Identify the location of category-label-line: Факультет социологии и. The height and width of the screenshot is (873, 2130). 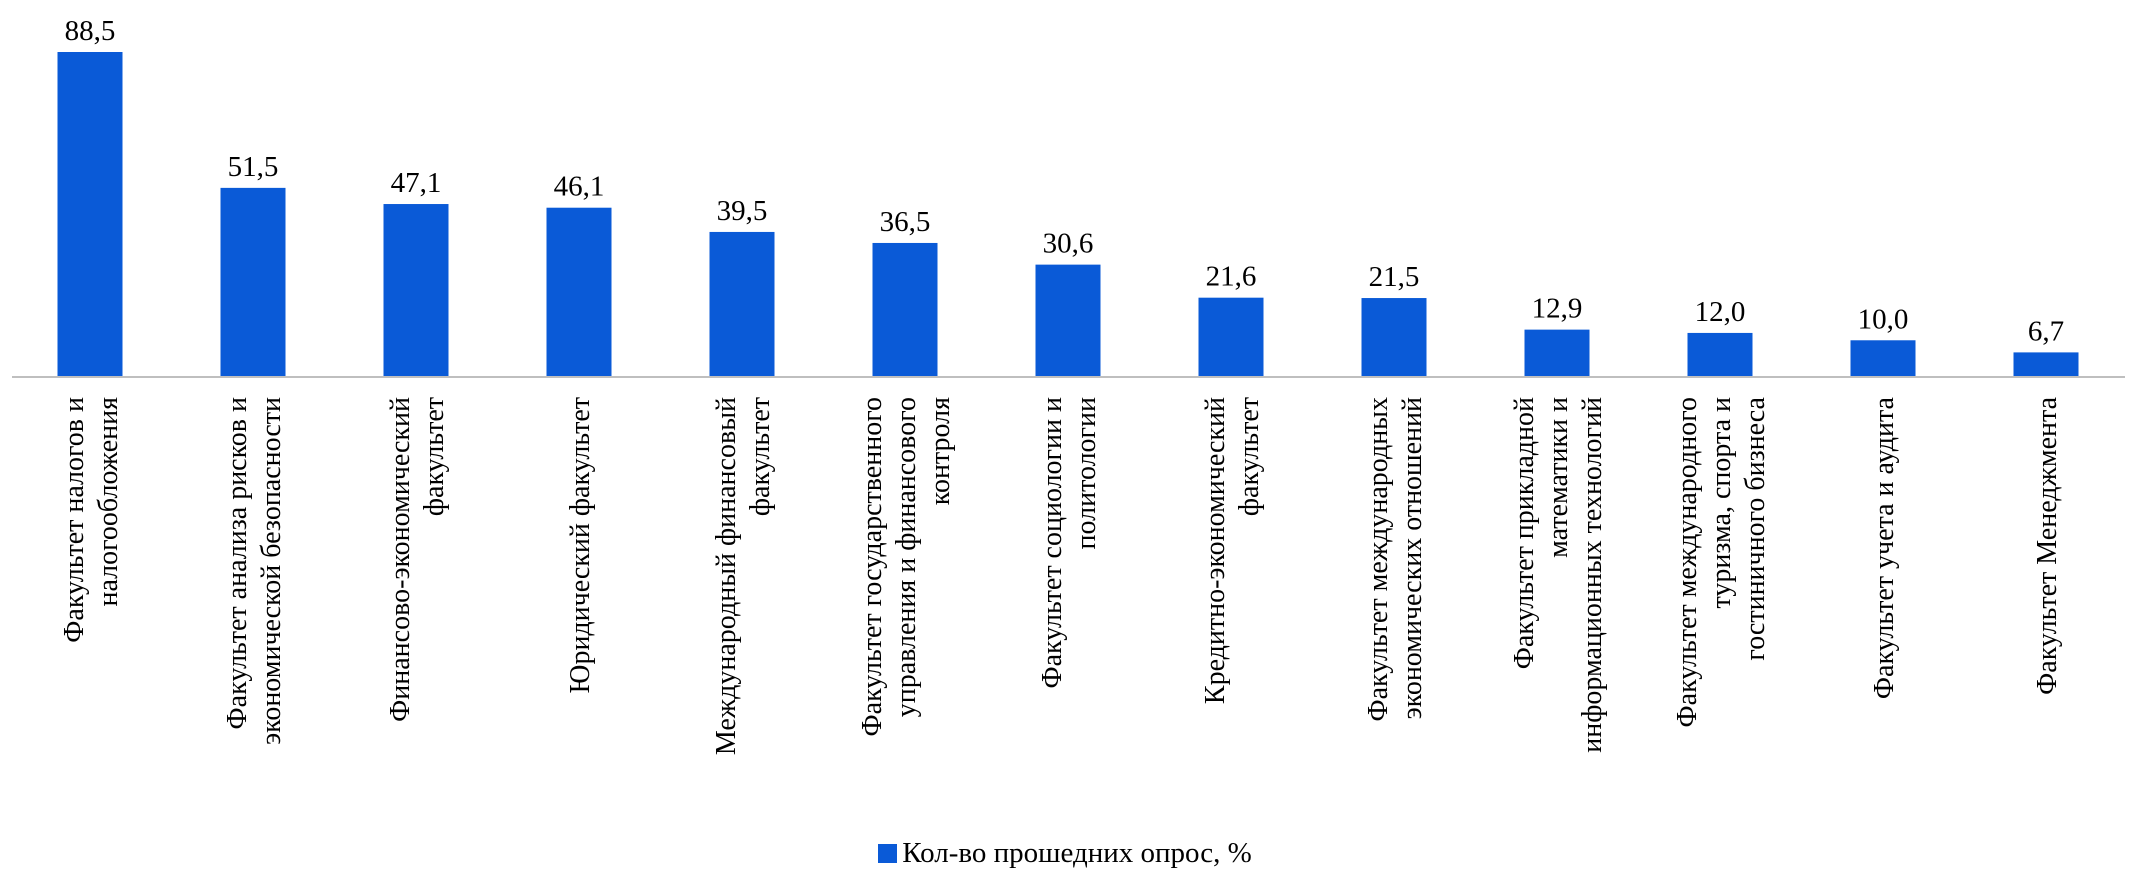
(1052, 543).